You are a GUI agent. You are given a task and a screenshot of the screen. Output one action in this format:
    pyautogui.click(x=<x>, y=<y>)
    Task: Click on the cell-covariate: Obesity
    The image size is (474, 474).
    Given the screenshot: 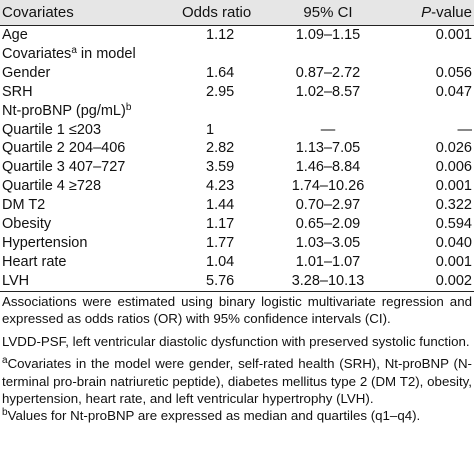 What is the action you would take?
    pyautogui.click(x=89, y=224)
    